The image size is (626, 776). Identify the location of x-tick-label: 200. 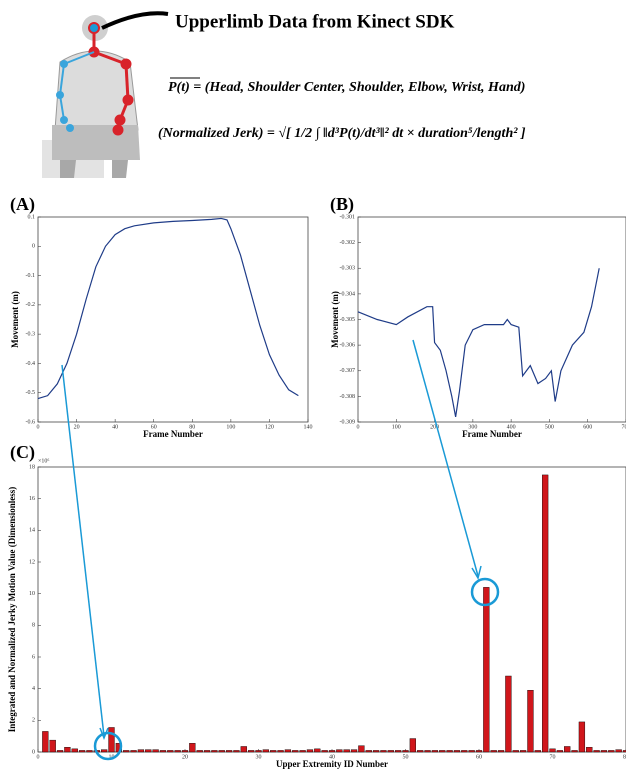
(434, 427).